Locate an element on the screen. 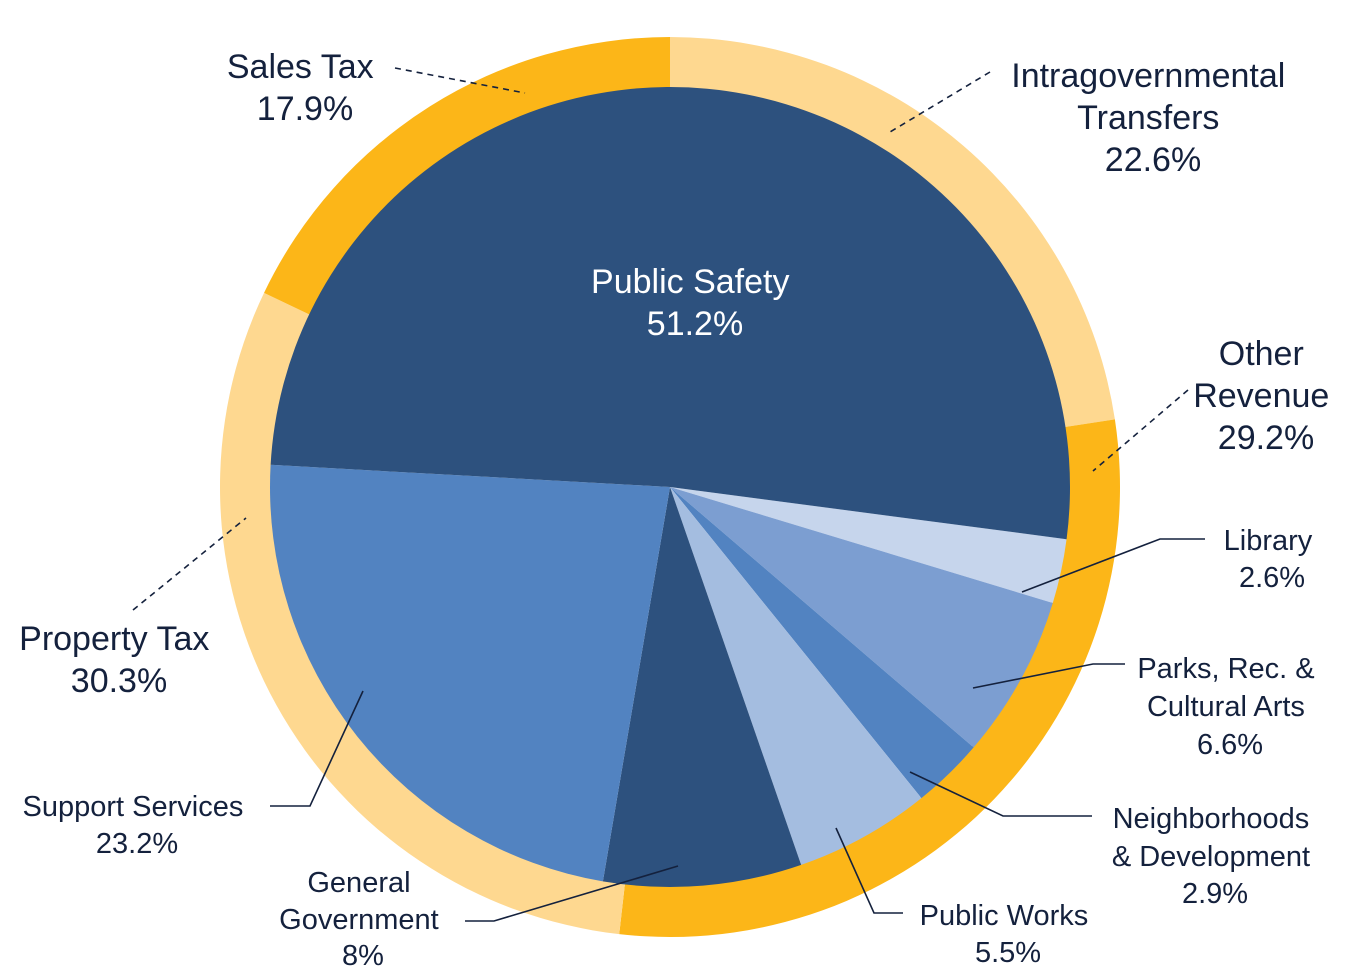  label-public-works-name: Public Works is located at coordinates (1004, 916).